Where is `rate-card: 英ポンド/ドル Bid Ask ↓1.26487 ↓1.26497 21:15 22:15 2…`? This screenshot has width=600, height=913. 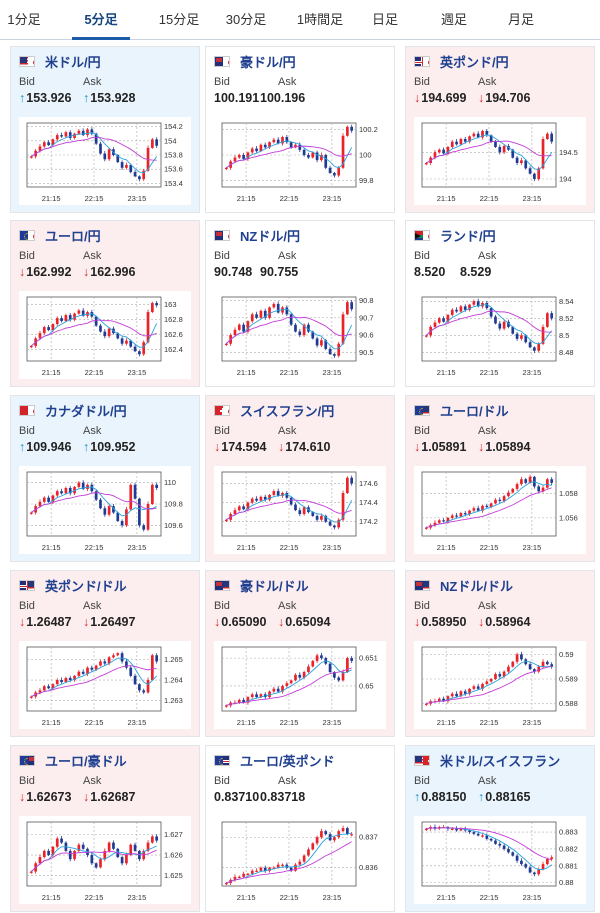 rate-card: 英ポンド/ドル Bid Ask ↓1.26487 ↓1.26497 21:15 22:15 2… is located at coordinates (105, 653).